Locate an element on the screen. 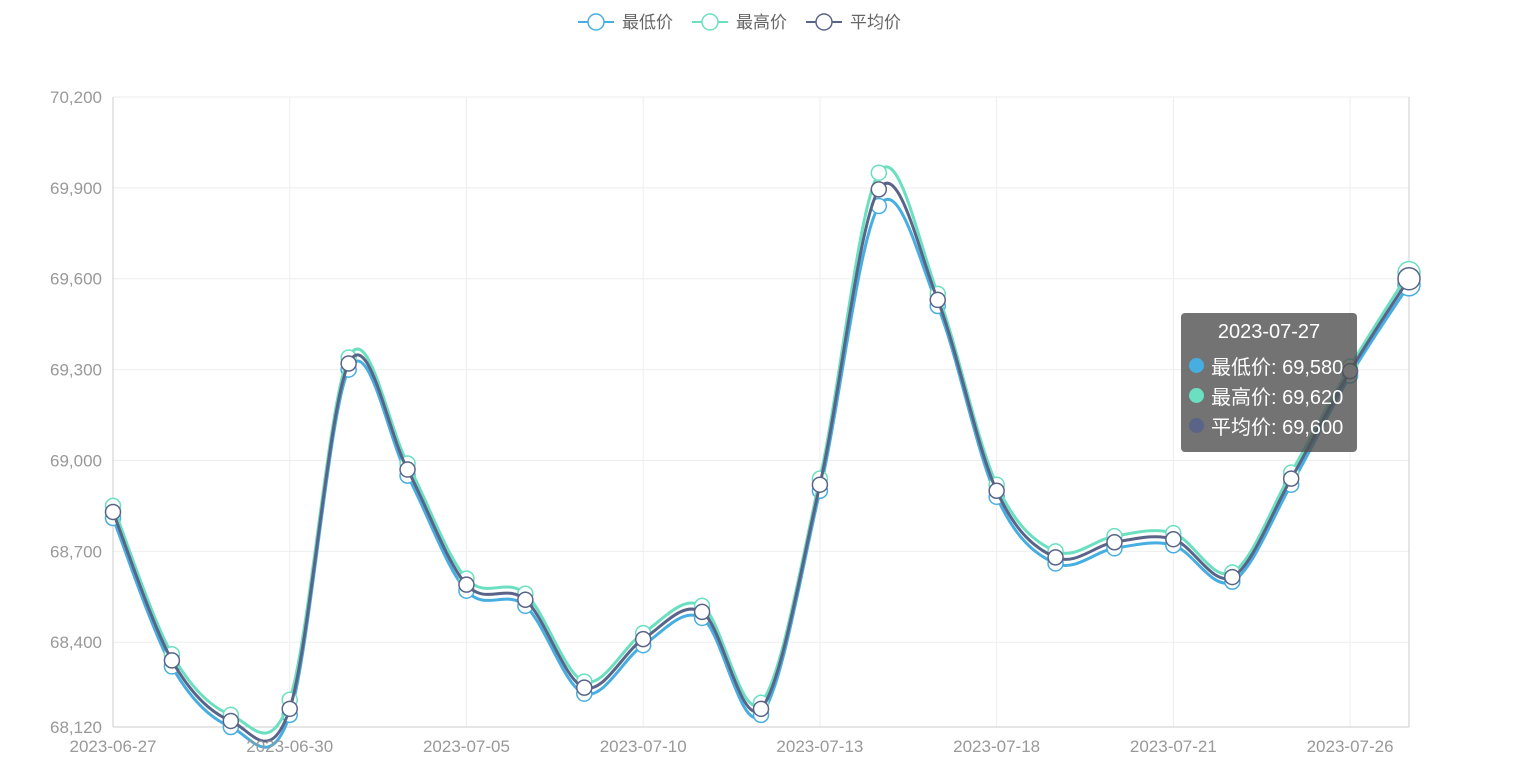 The height and width of the screenshot is (775, 1522). y-tick-label: 68,700 is located at coordinates (76, 551).